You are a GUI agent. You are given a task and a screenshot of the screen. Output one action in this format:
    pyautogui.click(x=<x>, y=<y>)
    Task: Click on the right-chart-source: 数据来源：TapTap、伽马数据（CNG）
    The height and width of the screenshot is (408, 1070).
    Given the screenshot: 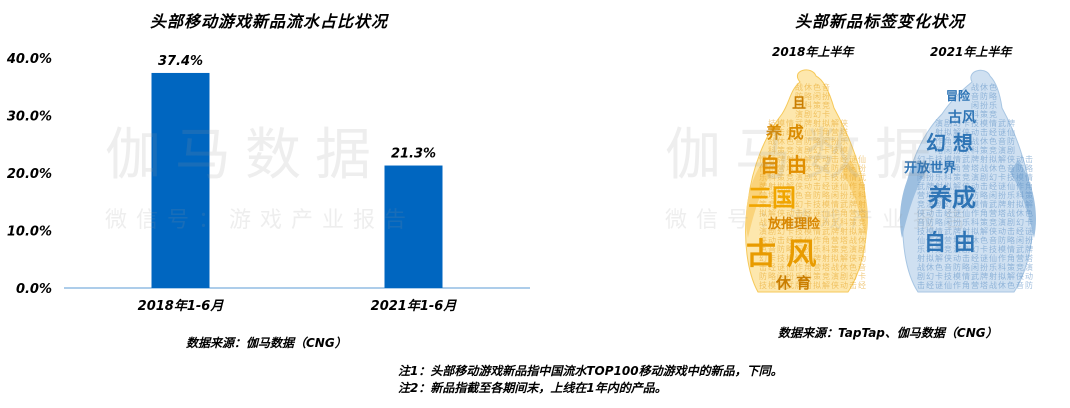 What is the action you would take?
    pyautogui.click(x=888, y=333)
    